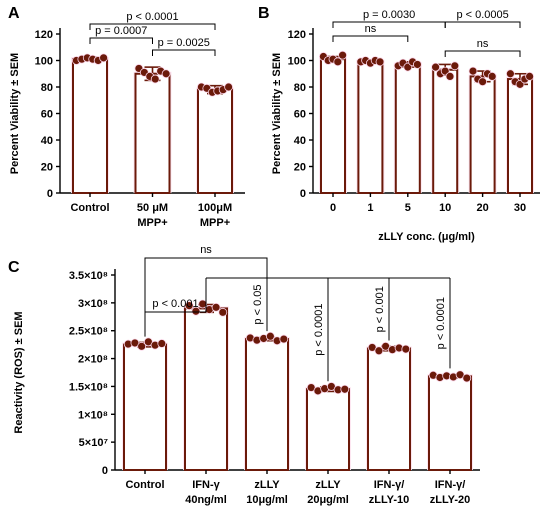 This screenshot has width=550, height=517. What do you see at coordinates (206, 485) in the screenshot?
I see `x-tick-label-line: IFN-γ` at bounding box center [206, 485].